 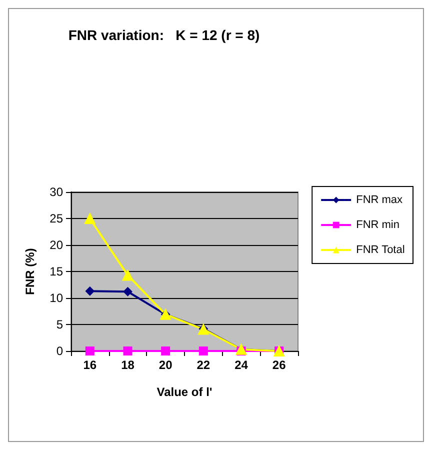 I want to click on y-tick-label: 30, so click(x=57, y=192).